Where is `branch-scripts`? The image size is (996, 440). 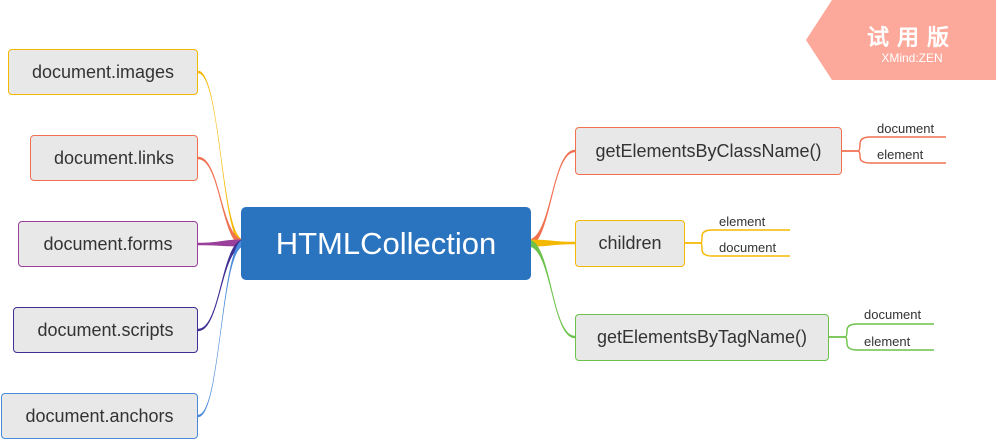
branch-scripts is located at coordinates (221, 285).